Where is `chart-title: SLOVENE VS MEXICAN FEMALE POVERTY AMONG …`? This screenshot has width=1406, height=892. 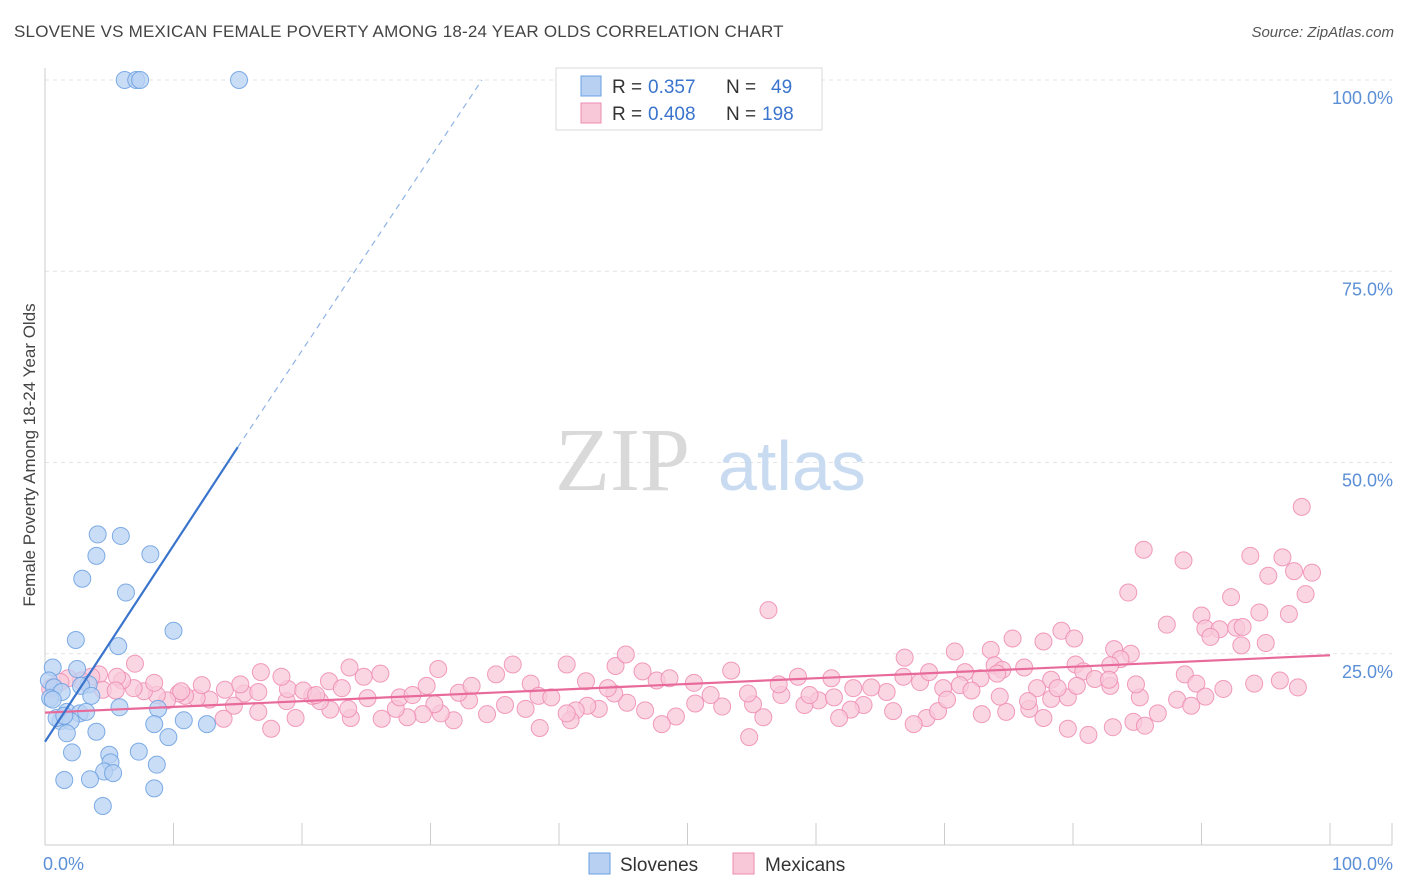
chart-title: SLOVENE VS MEXICAN FEMALE POVERTY AMONG … is located at coordinates (399, 31).